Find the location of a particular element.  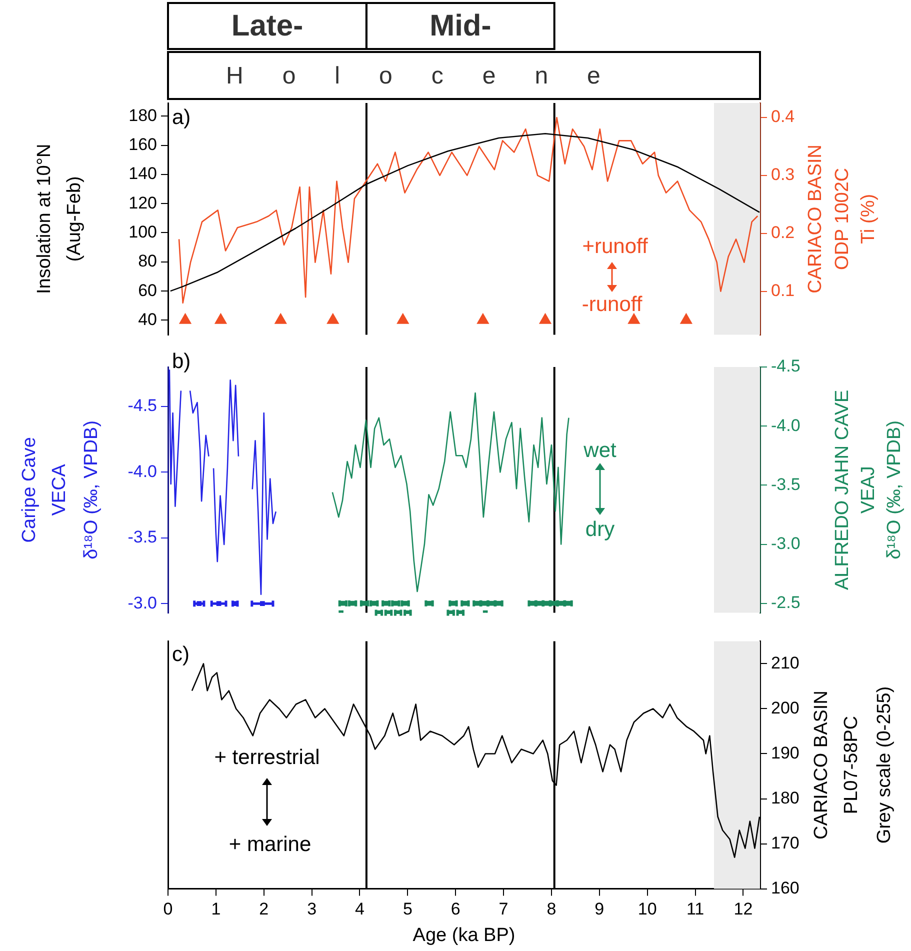

x-axis-title: Age (ka BP) is located at coordinates (464, 935).